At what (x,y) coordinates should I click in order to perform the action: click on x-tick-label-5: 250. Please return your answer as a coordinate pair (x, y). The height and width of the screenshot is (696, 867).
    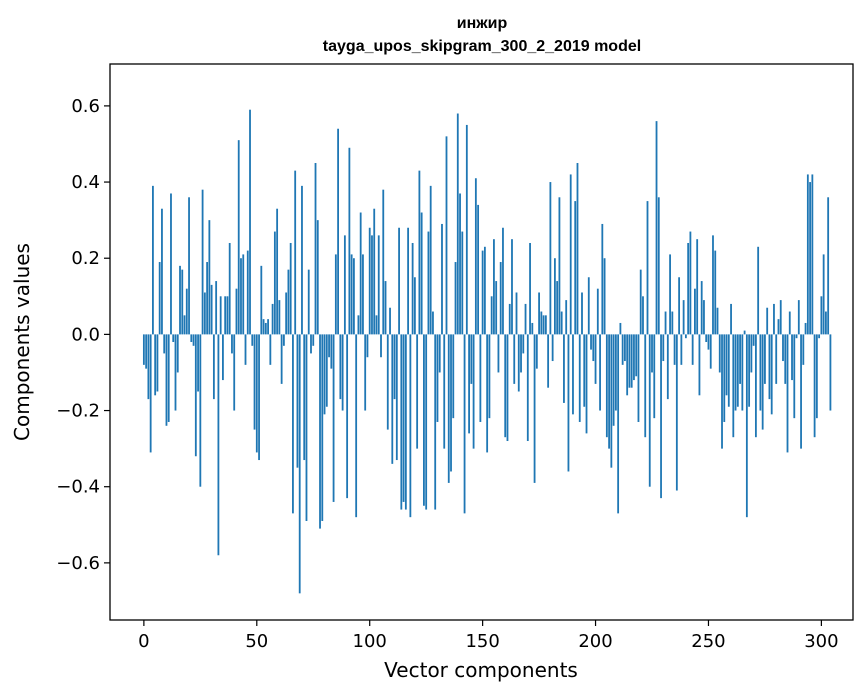
    Looking at the image, I should click on (708, 641).